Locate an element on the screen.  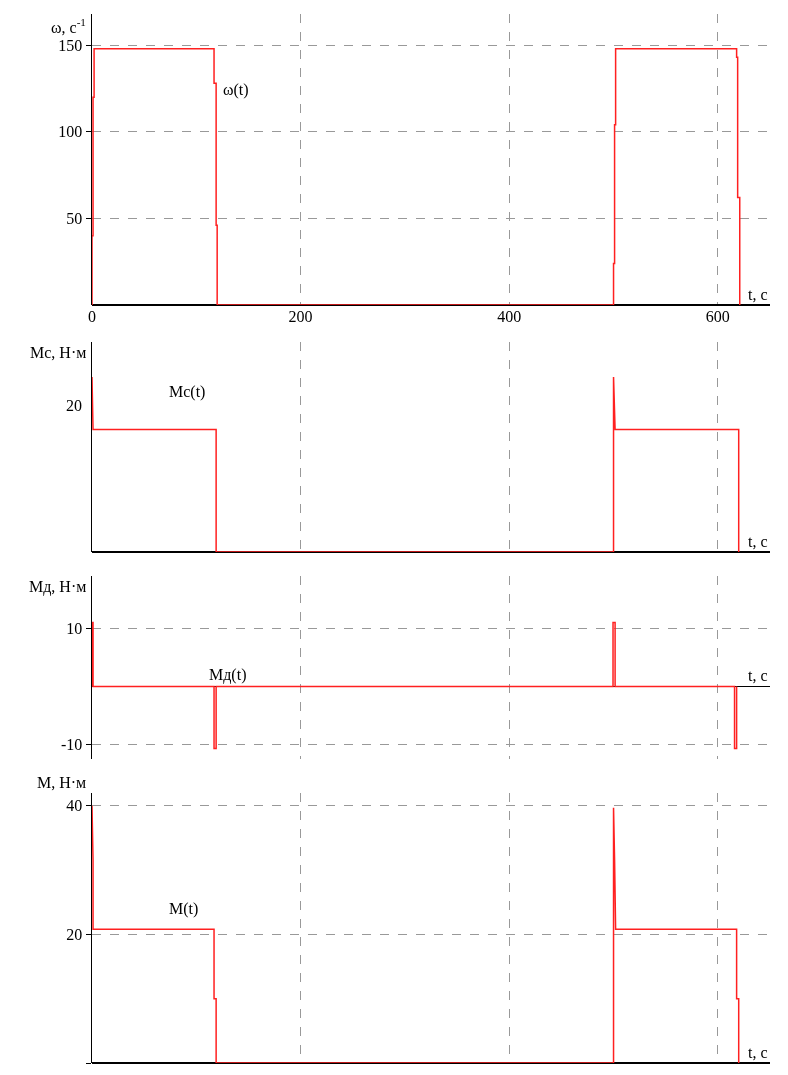
y-axis-title: Mд, Н·м is located at coordinates (58, 587).